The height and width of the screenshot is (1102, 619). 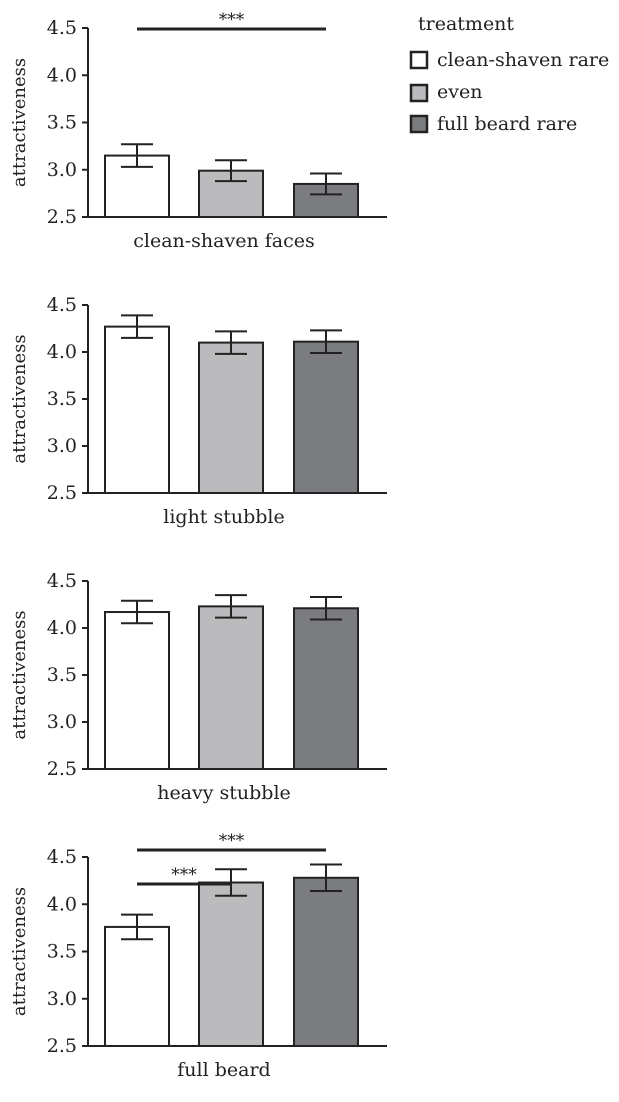 I want to click on legend-title: treatment, so click(x=466, y=24).